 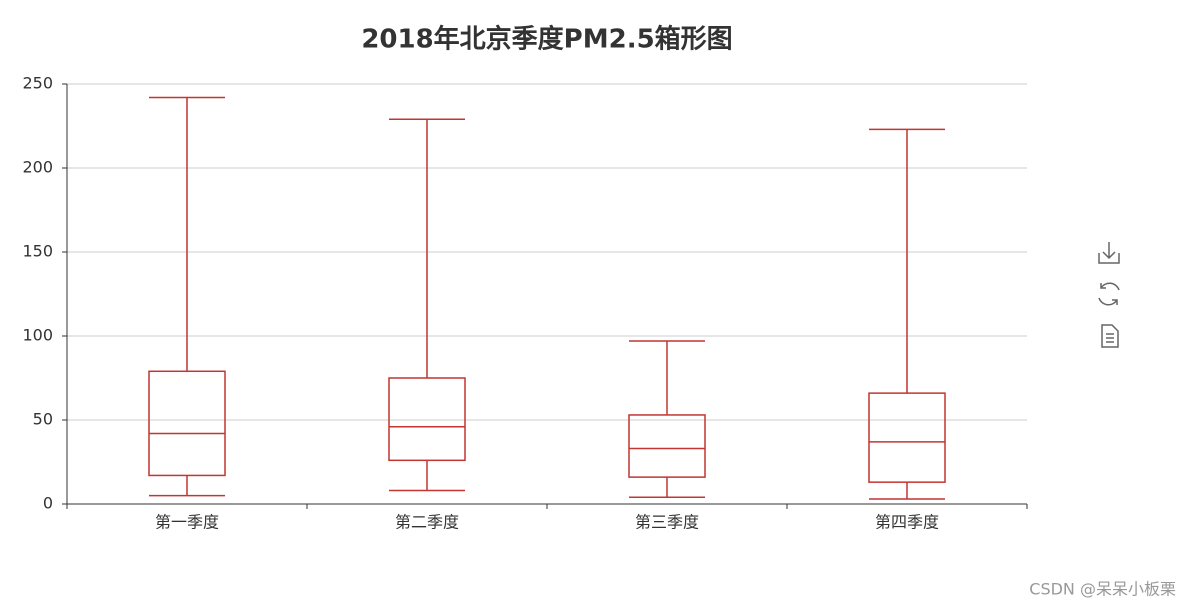 What do you see at coordinates (1110, 336) in the screenshot?
I see `data-view-icon` at bounding box center [1110, 336].